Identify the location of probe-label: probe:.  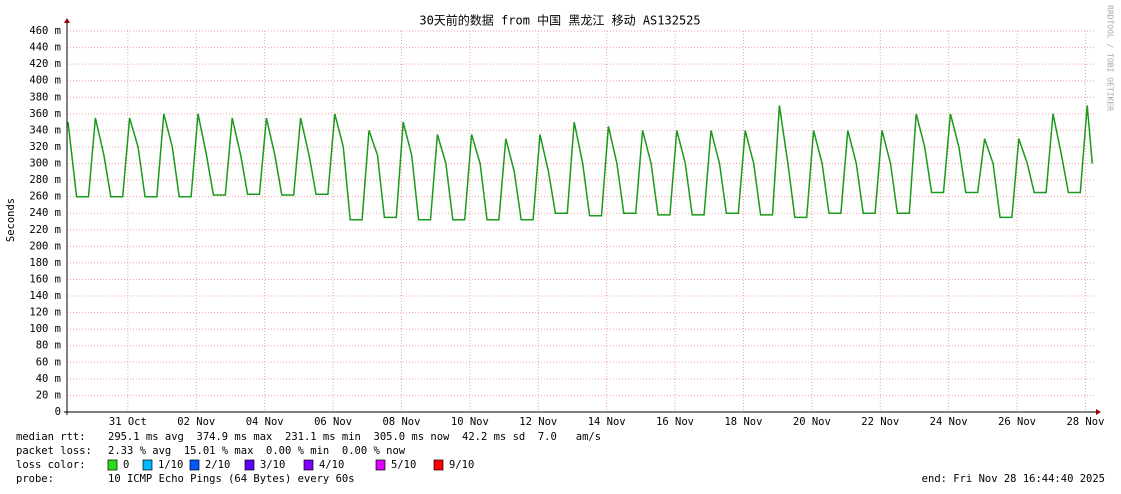
(35, 479).